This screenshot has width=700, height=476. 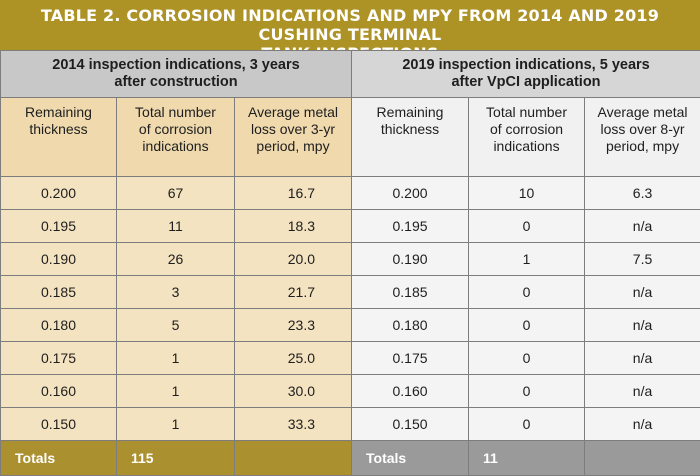 I want to click on table-cell: 11, so click(x=176, y=226).